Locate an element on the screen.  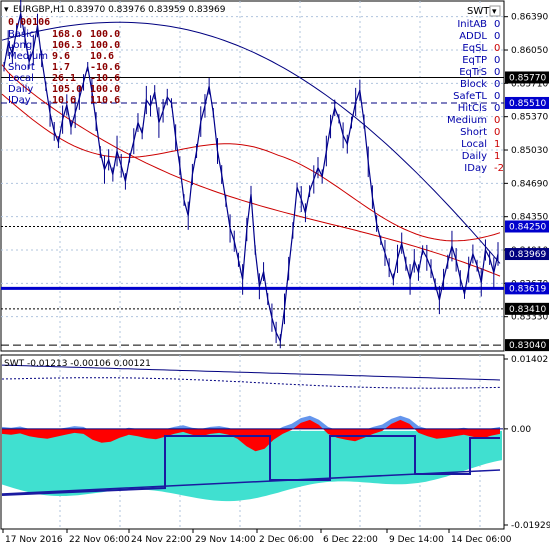
date-label: 22 Nov 06:00 is located at coordinates (99, 540).